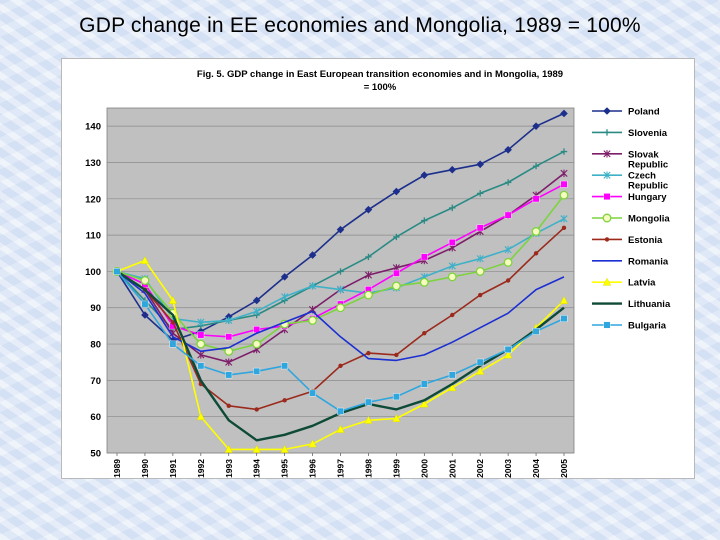  Describe the element at coordinates (649, 304) in the screenshot. I see `legend-label: Lithuania` at that location.